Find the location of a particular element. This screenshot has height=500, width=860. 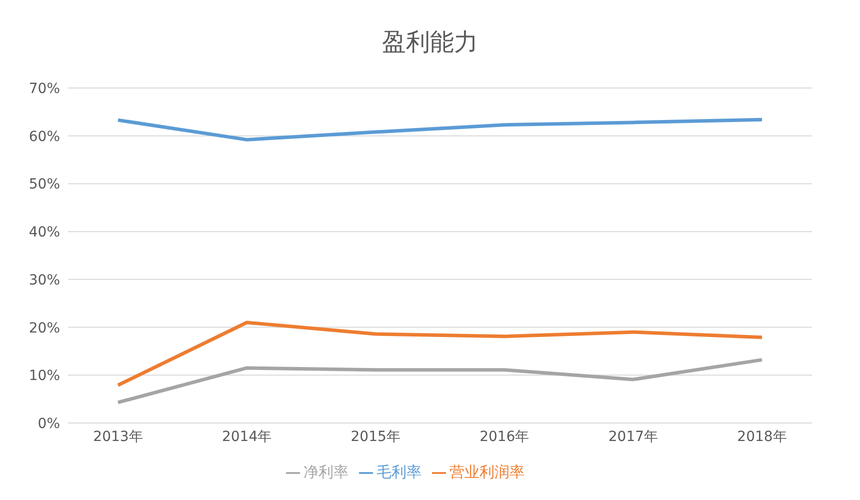

y-tick-label: 70% is located at coordinates (44, 88).